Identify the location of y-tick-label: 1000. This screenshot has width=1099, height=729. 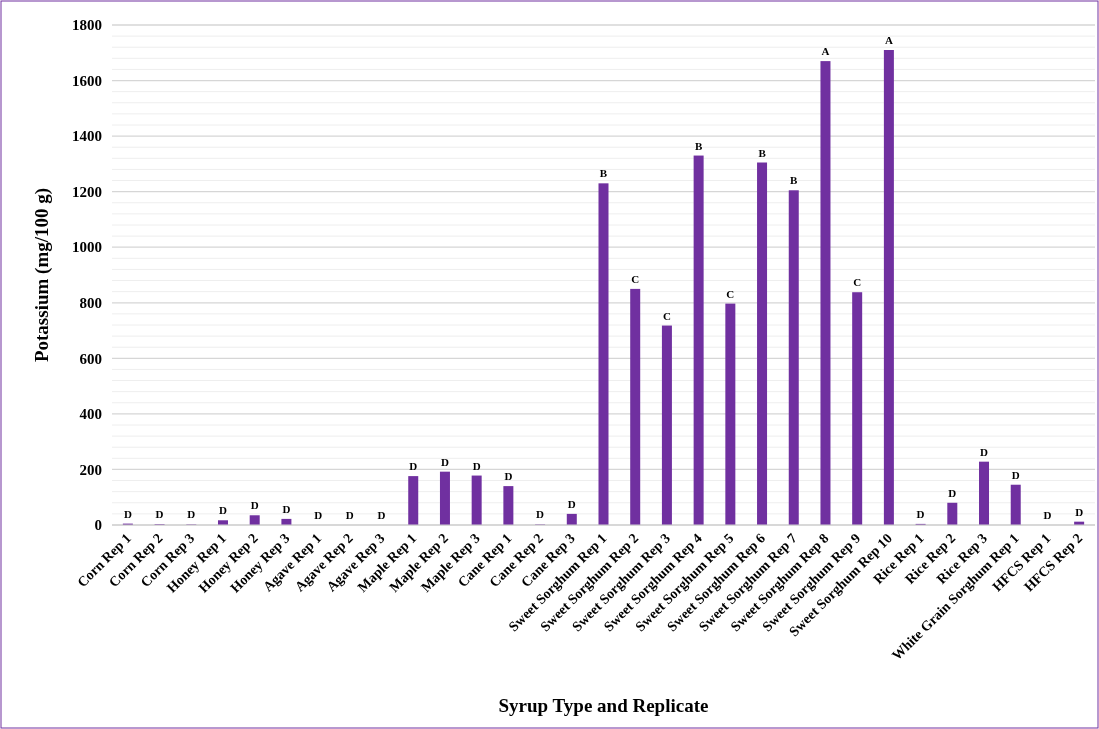
(87, 247).